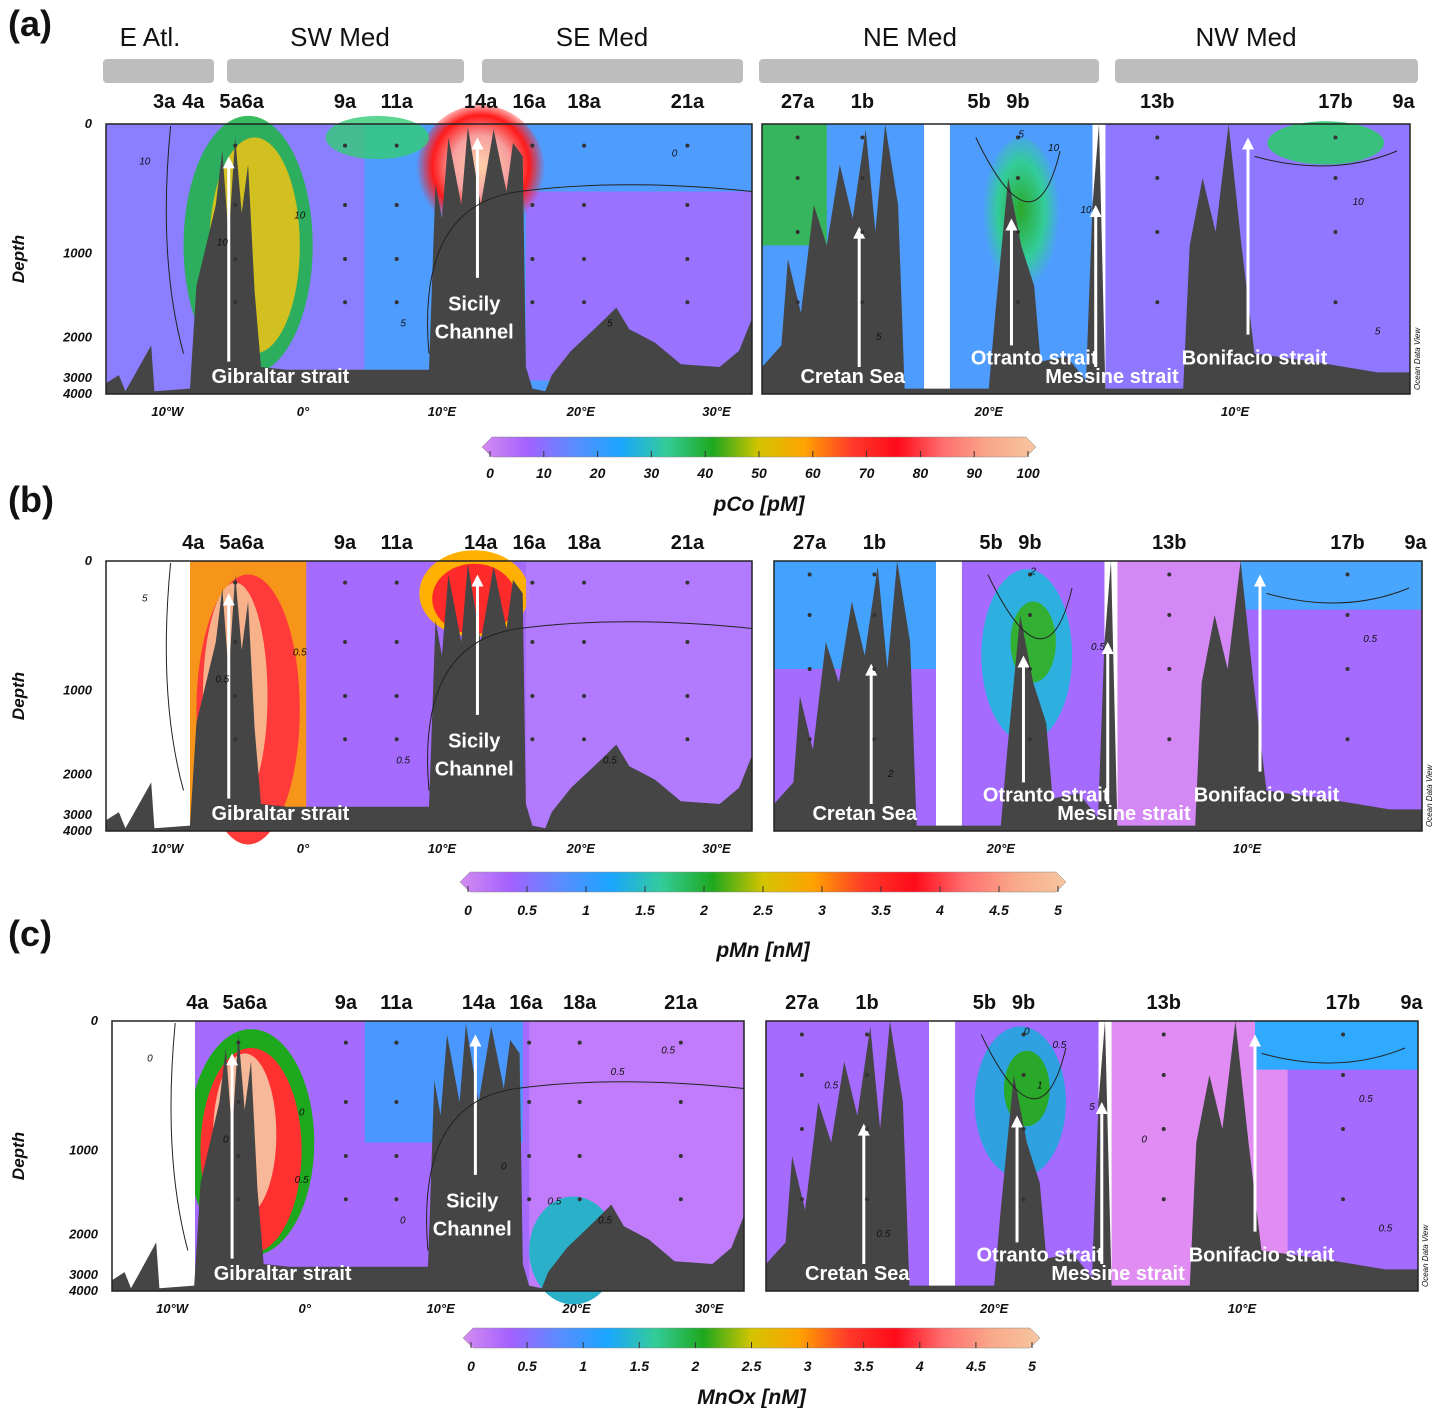 The height and width of the screenshot is (1408, 1434). I want to click on section-right-frame, so click(1092, 1156).